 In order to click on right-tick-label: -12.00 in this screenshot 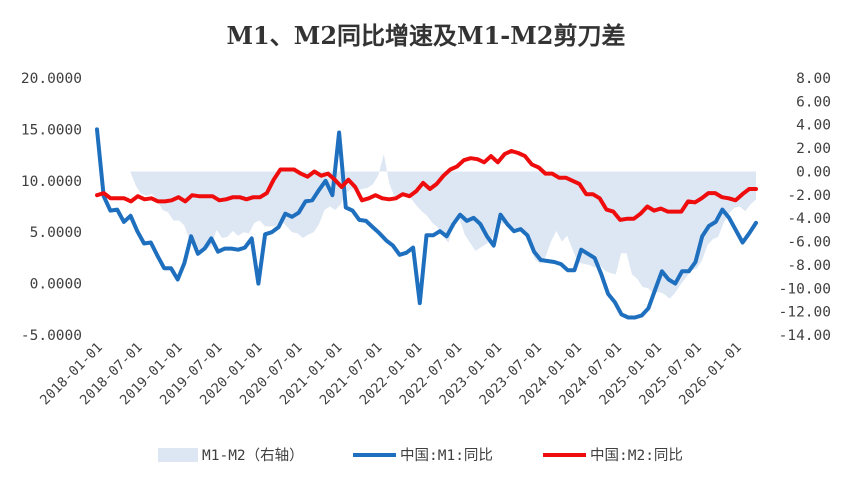, I will do `click(805, 313)`.